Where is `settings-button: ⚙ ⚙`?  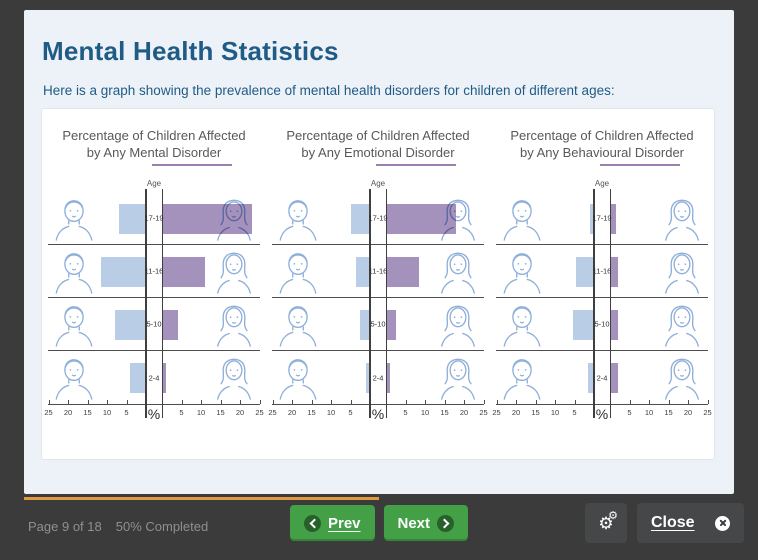
settings-button: ⚙ ⚙ is located at coordinates (605, 523).